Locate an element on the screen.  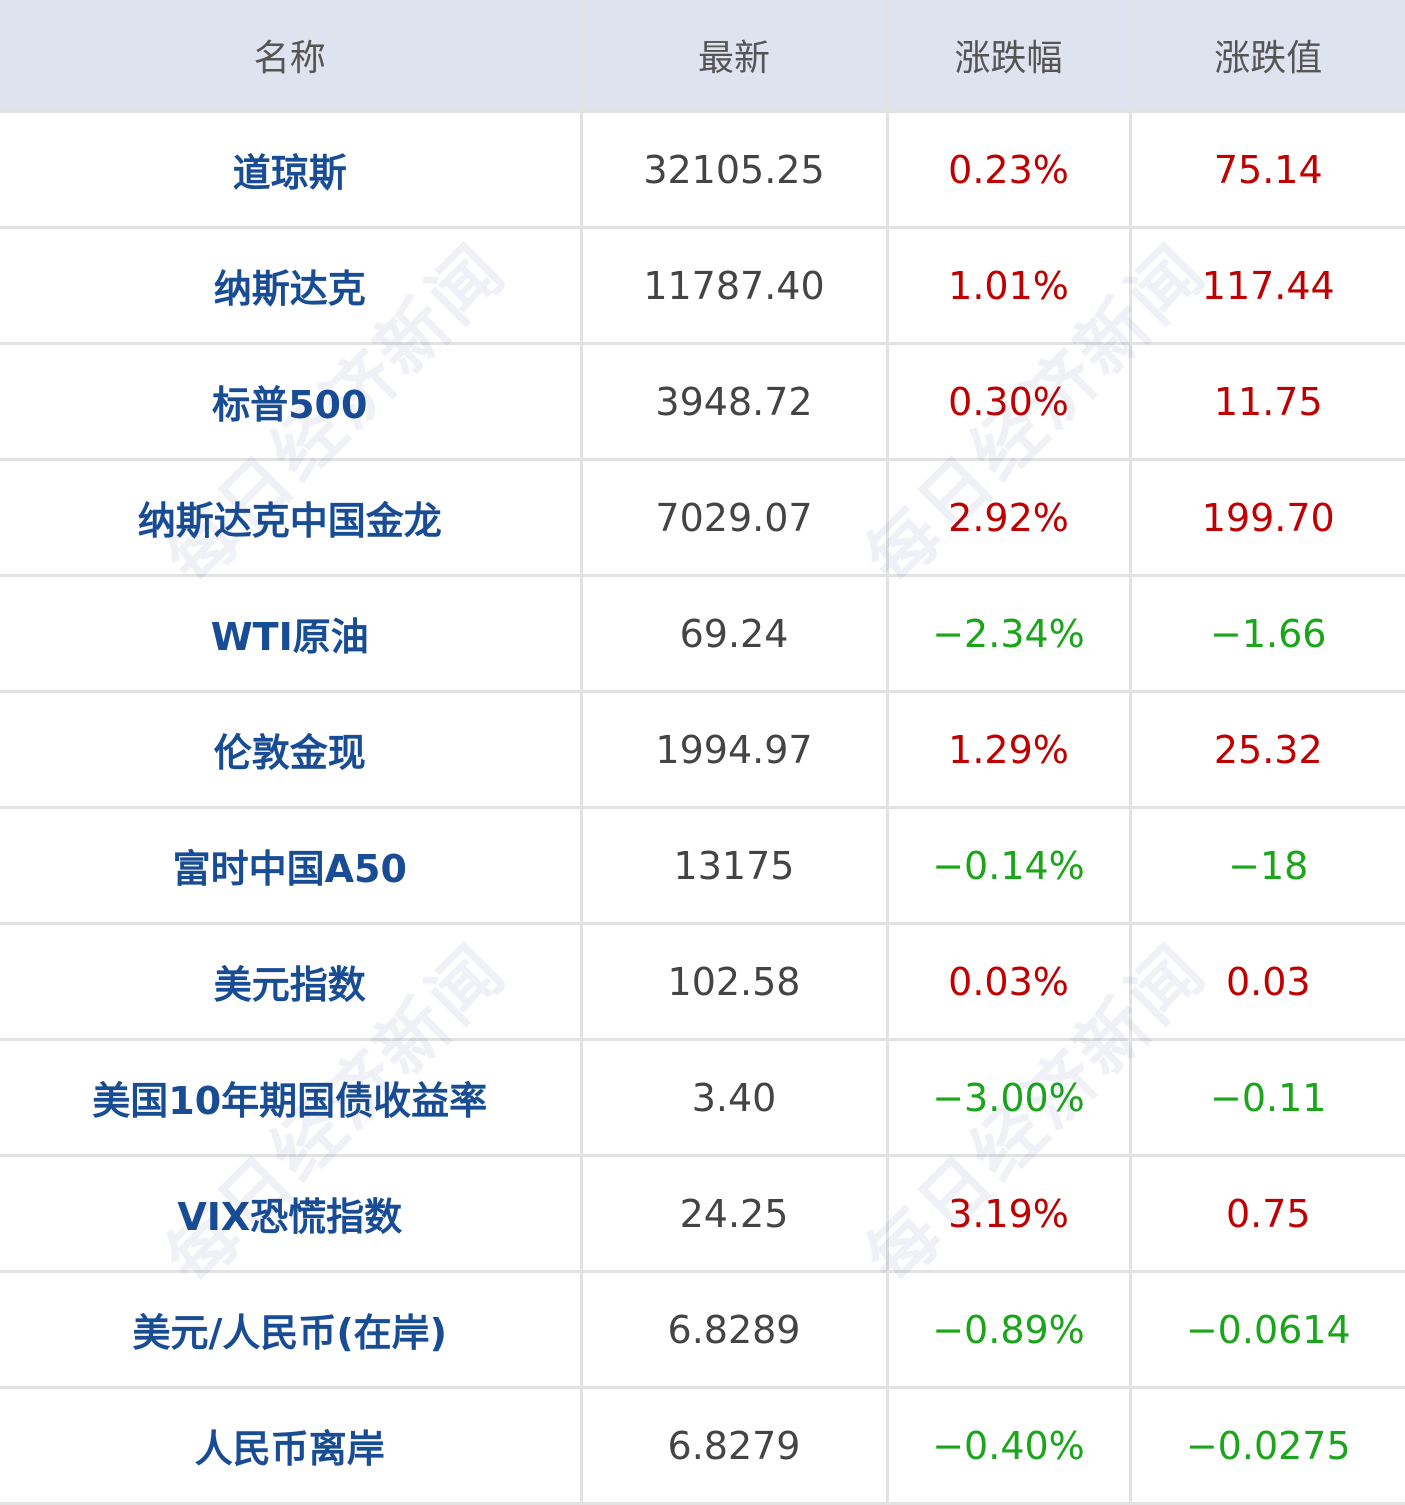
header-last: 最新 is located at coordinates (734, 56).